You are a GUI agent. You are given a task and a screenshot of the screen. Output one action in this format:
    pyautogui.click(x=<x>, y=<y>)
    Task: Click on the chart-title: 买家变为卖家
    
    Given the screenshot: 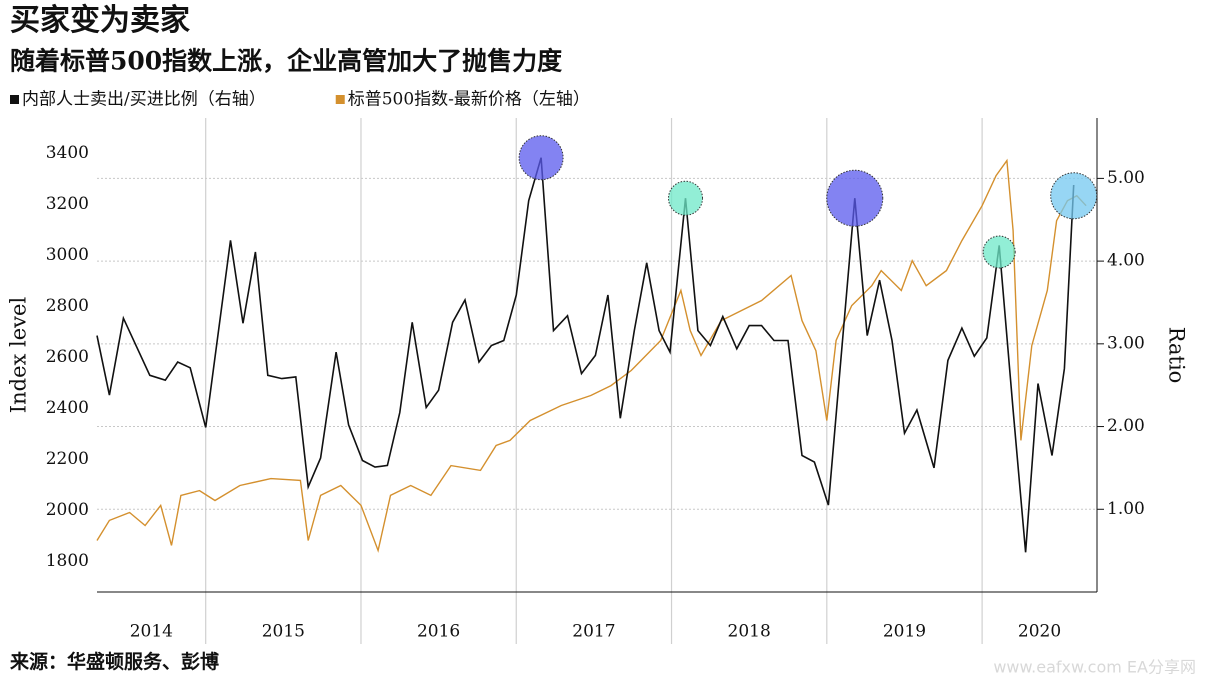 What is the action you would take?
    pyautogui.click(x=100, y=20)
    